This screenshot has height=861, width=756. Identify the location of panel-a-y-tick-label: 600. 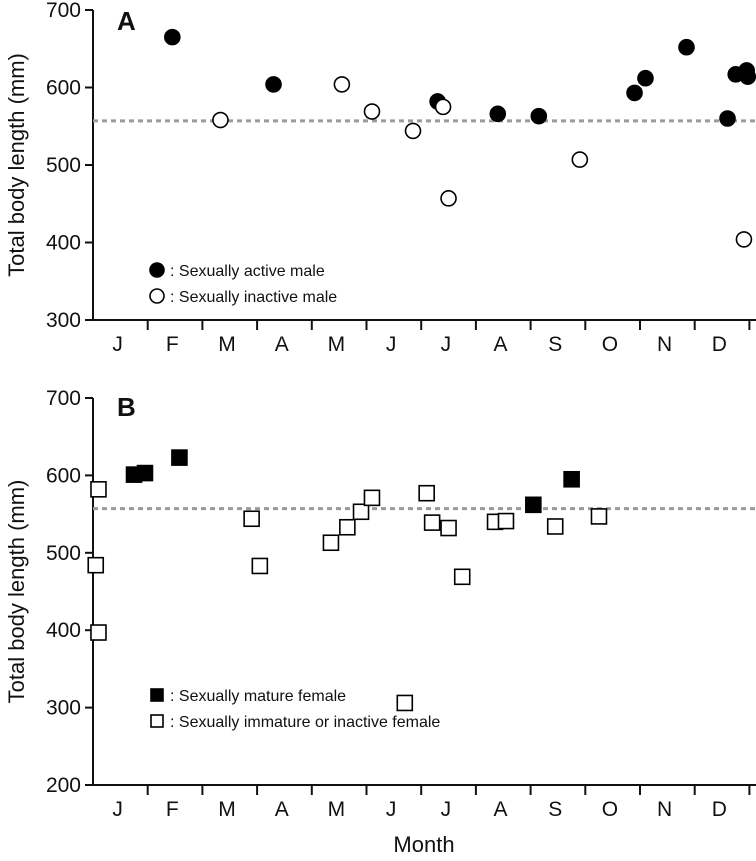
(63, 88).